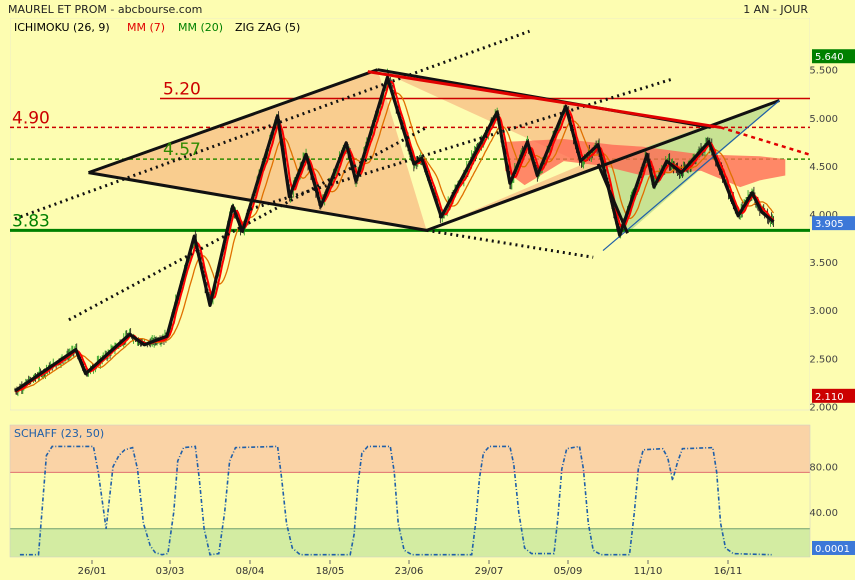  I want to click on price-badge-low: 2.110, so click(829, 397).